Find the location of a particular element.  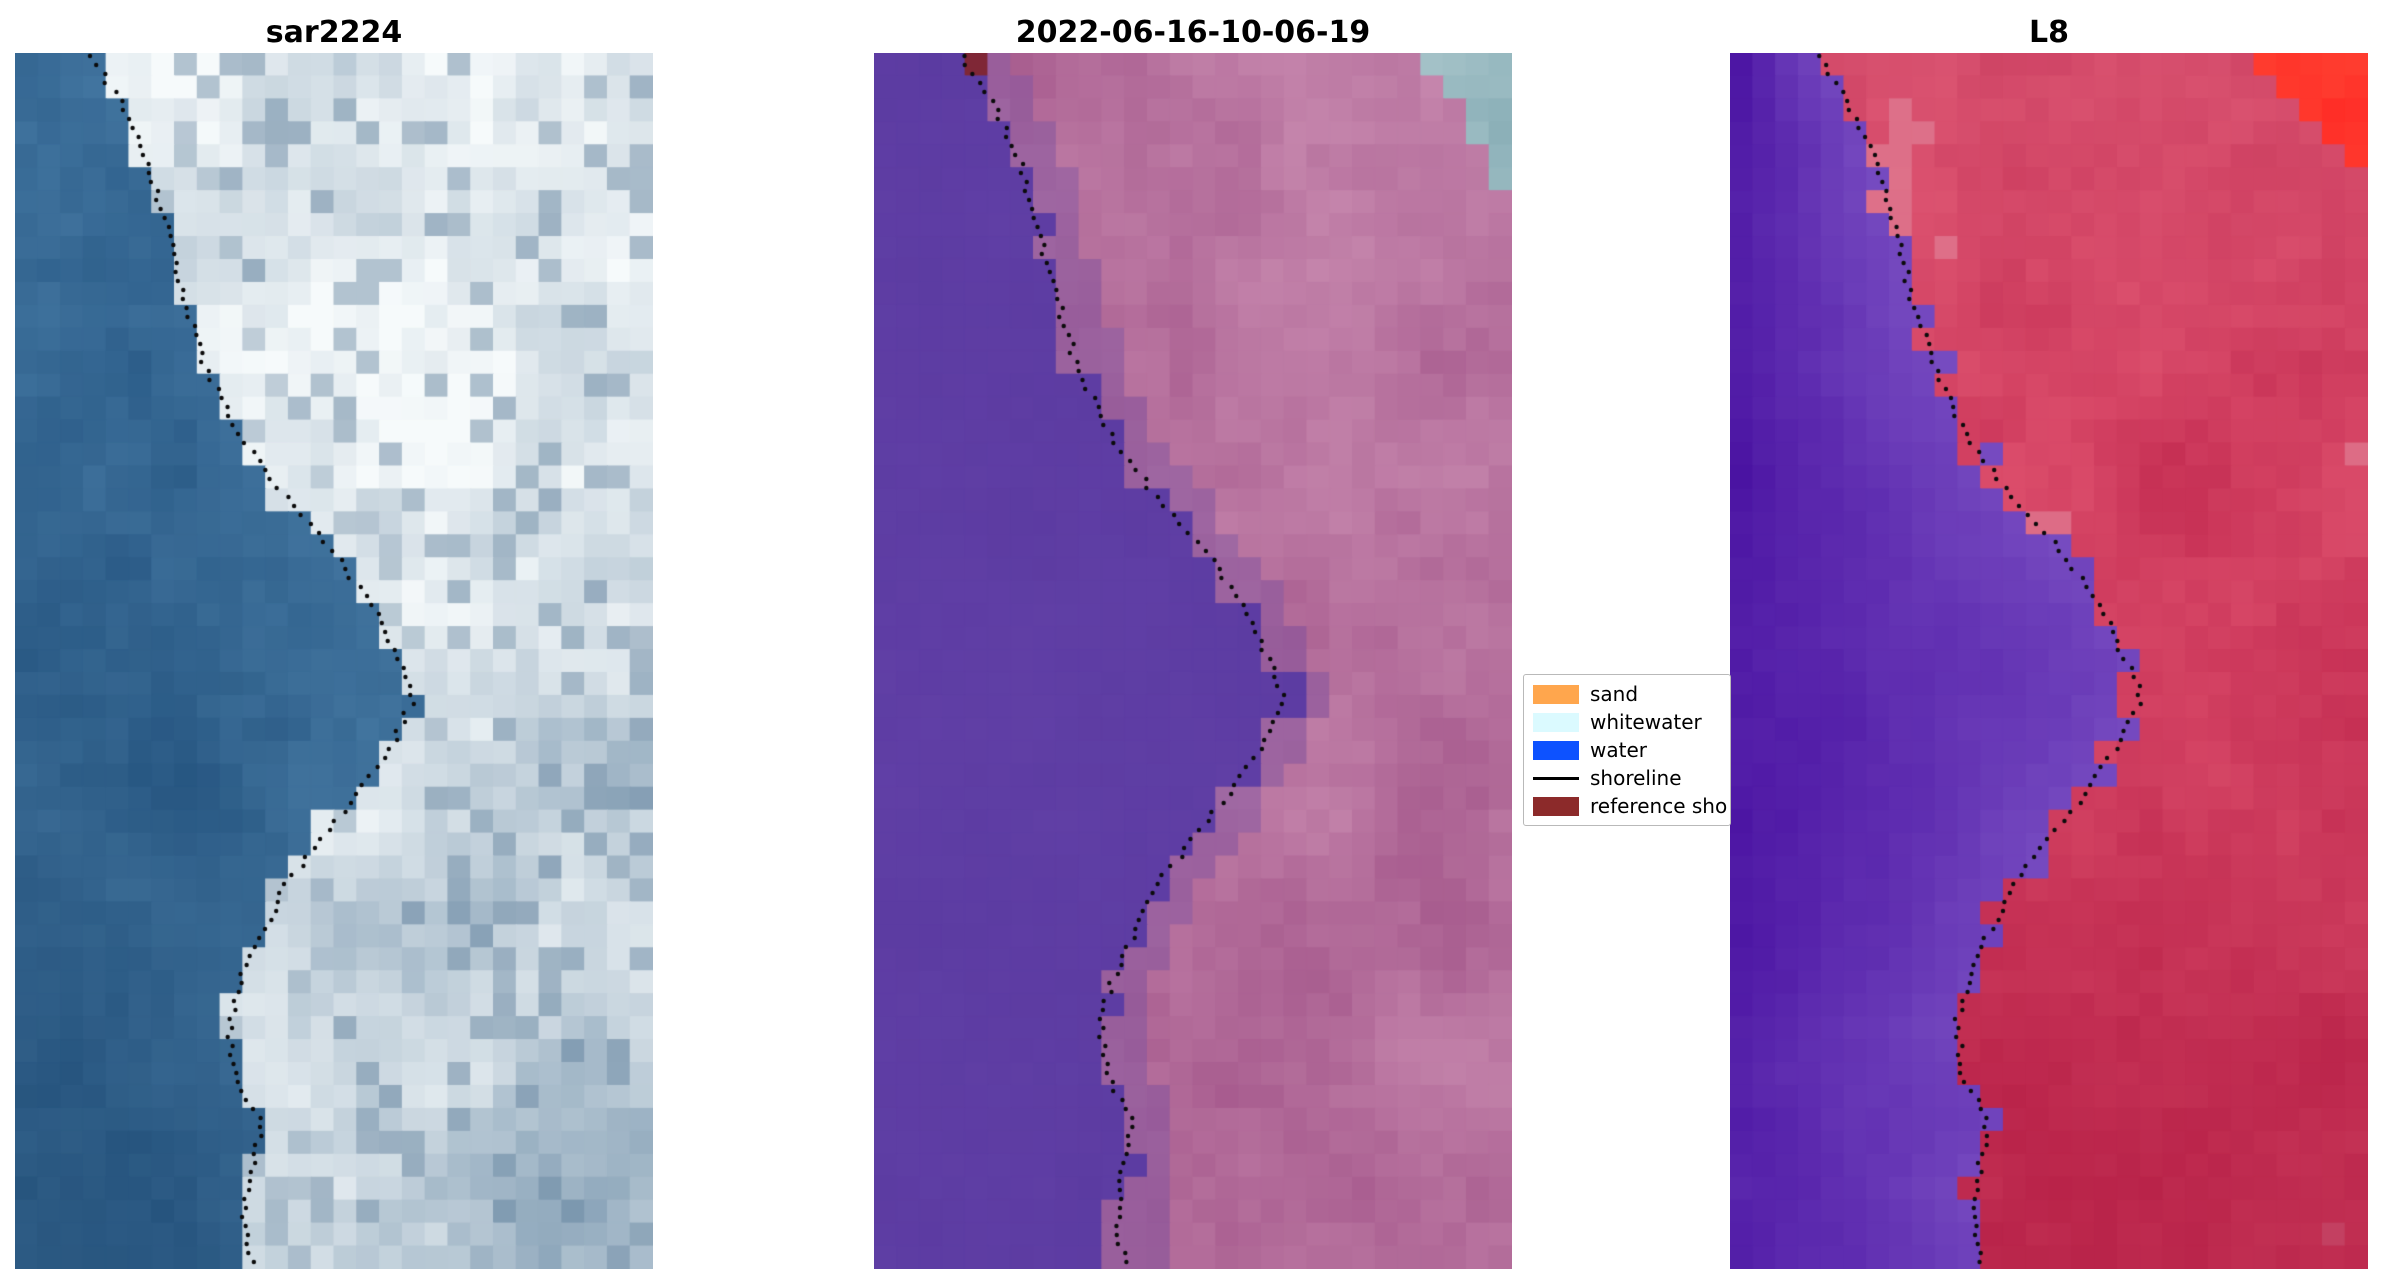

legend-label-water: water is located at coordinates (1618, 750).